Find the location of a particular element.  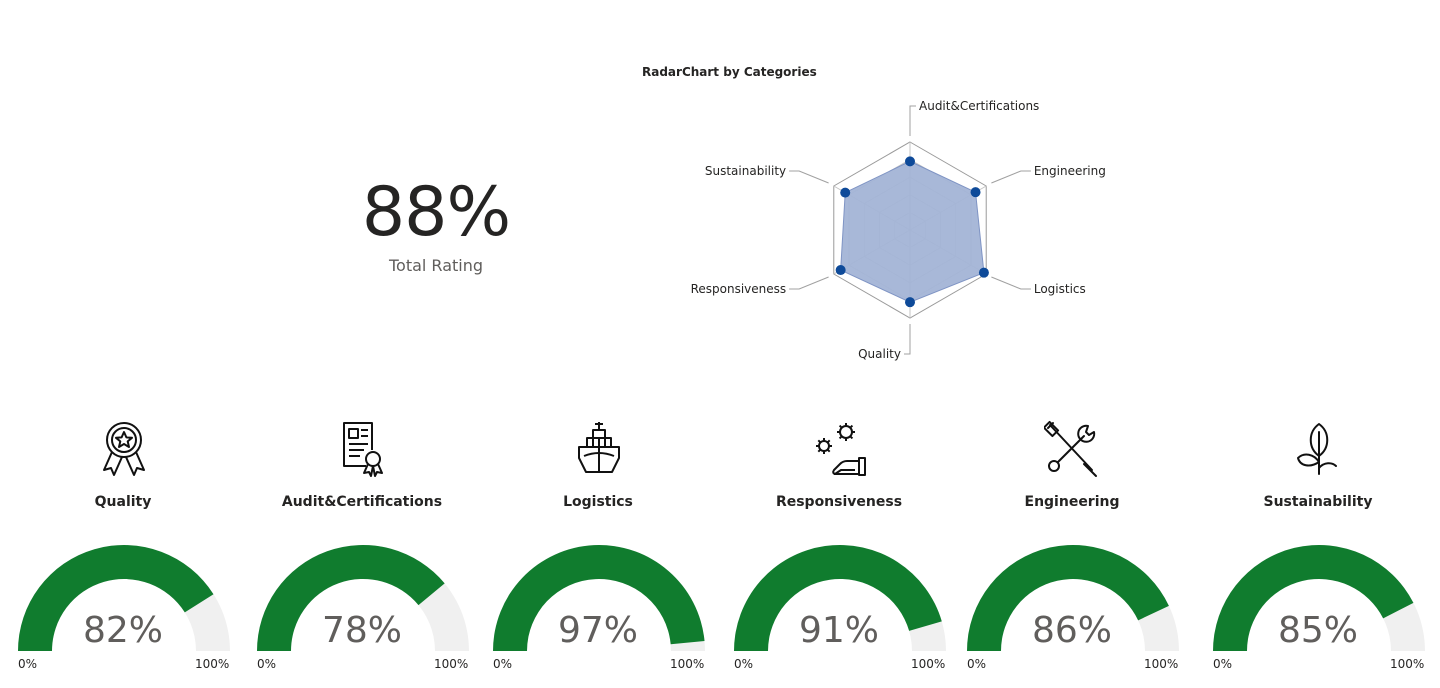

certificate-icon is located at coordinates (363, 449).